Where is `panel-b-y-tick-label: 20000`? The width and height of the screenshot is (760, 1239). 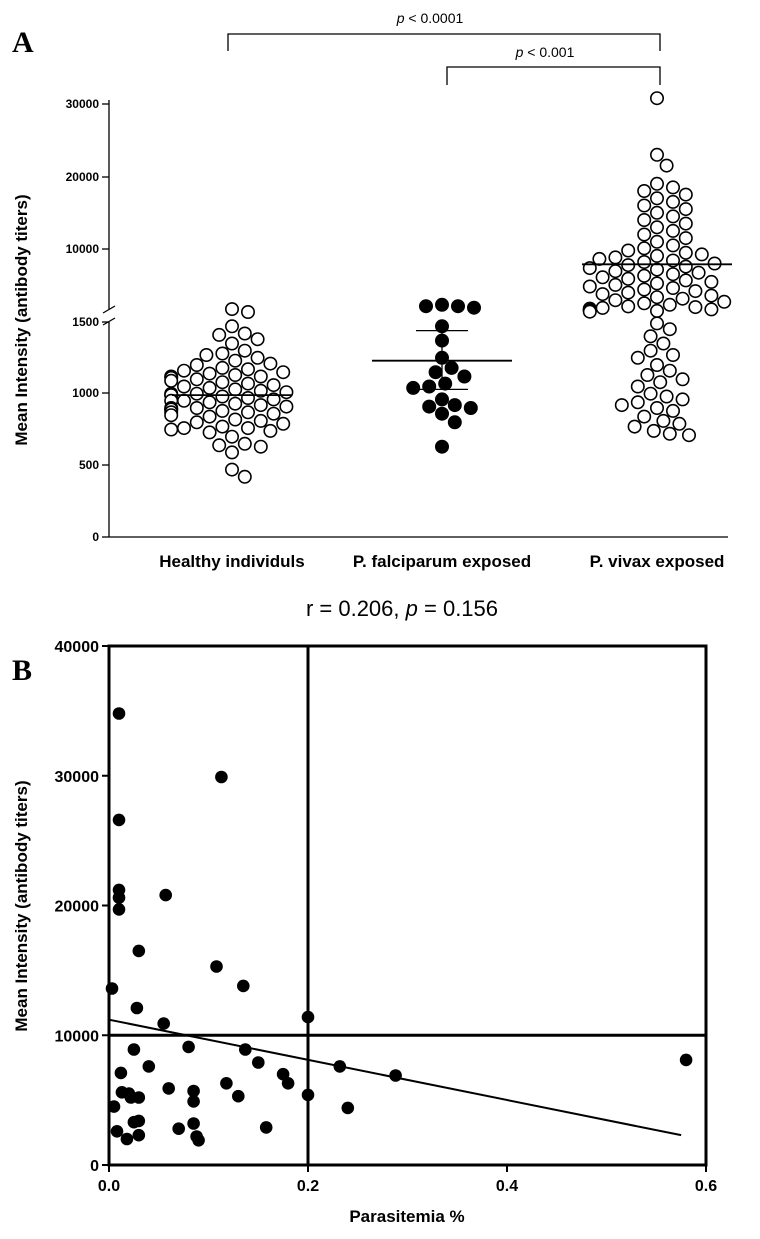
panel-b-y-tick-label: 20000 is located at coordinates (77, 907).